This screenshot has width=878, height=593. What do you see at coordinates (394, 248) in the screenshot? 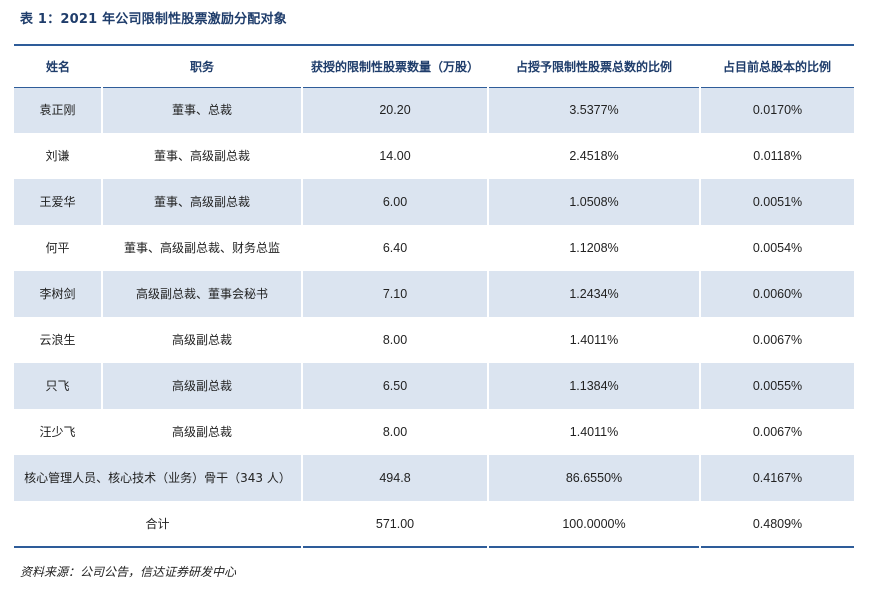
I see `cell-shares: 6.40` at bounding box center [394, 248].